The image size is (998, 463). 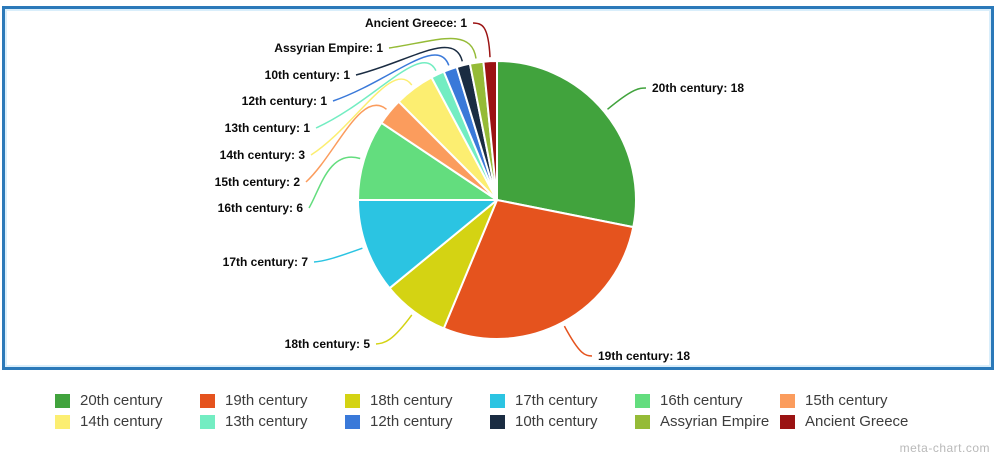 What do you see at coordinates (266, 421) in the screenshot?
I see `legend-item-label: 13th century` at bounding box center [266, 421].